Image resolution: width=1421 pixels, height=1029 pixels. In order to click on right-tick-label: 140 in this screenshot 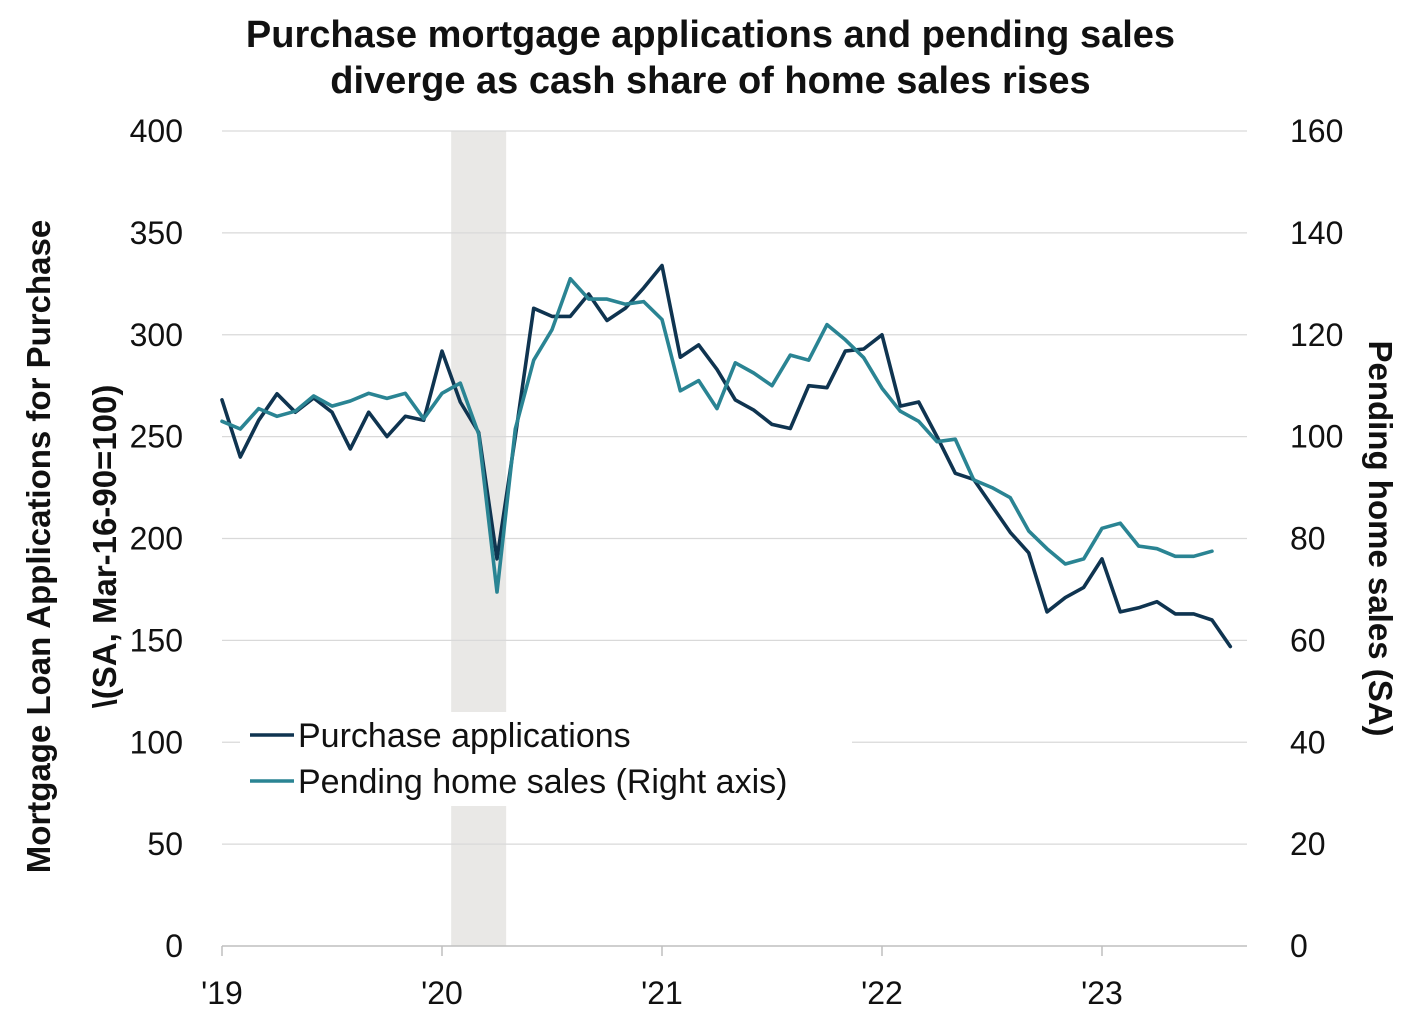, I will do `click(1316, 233)`.